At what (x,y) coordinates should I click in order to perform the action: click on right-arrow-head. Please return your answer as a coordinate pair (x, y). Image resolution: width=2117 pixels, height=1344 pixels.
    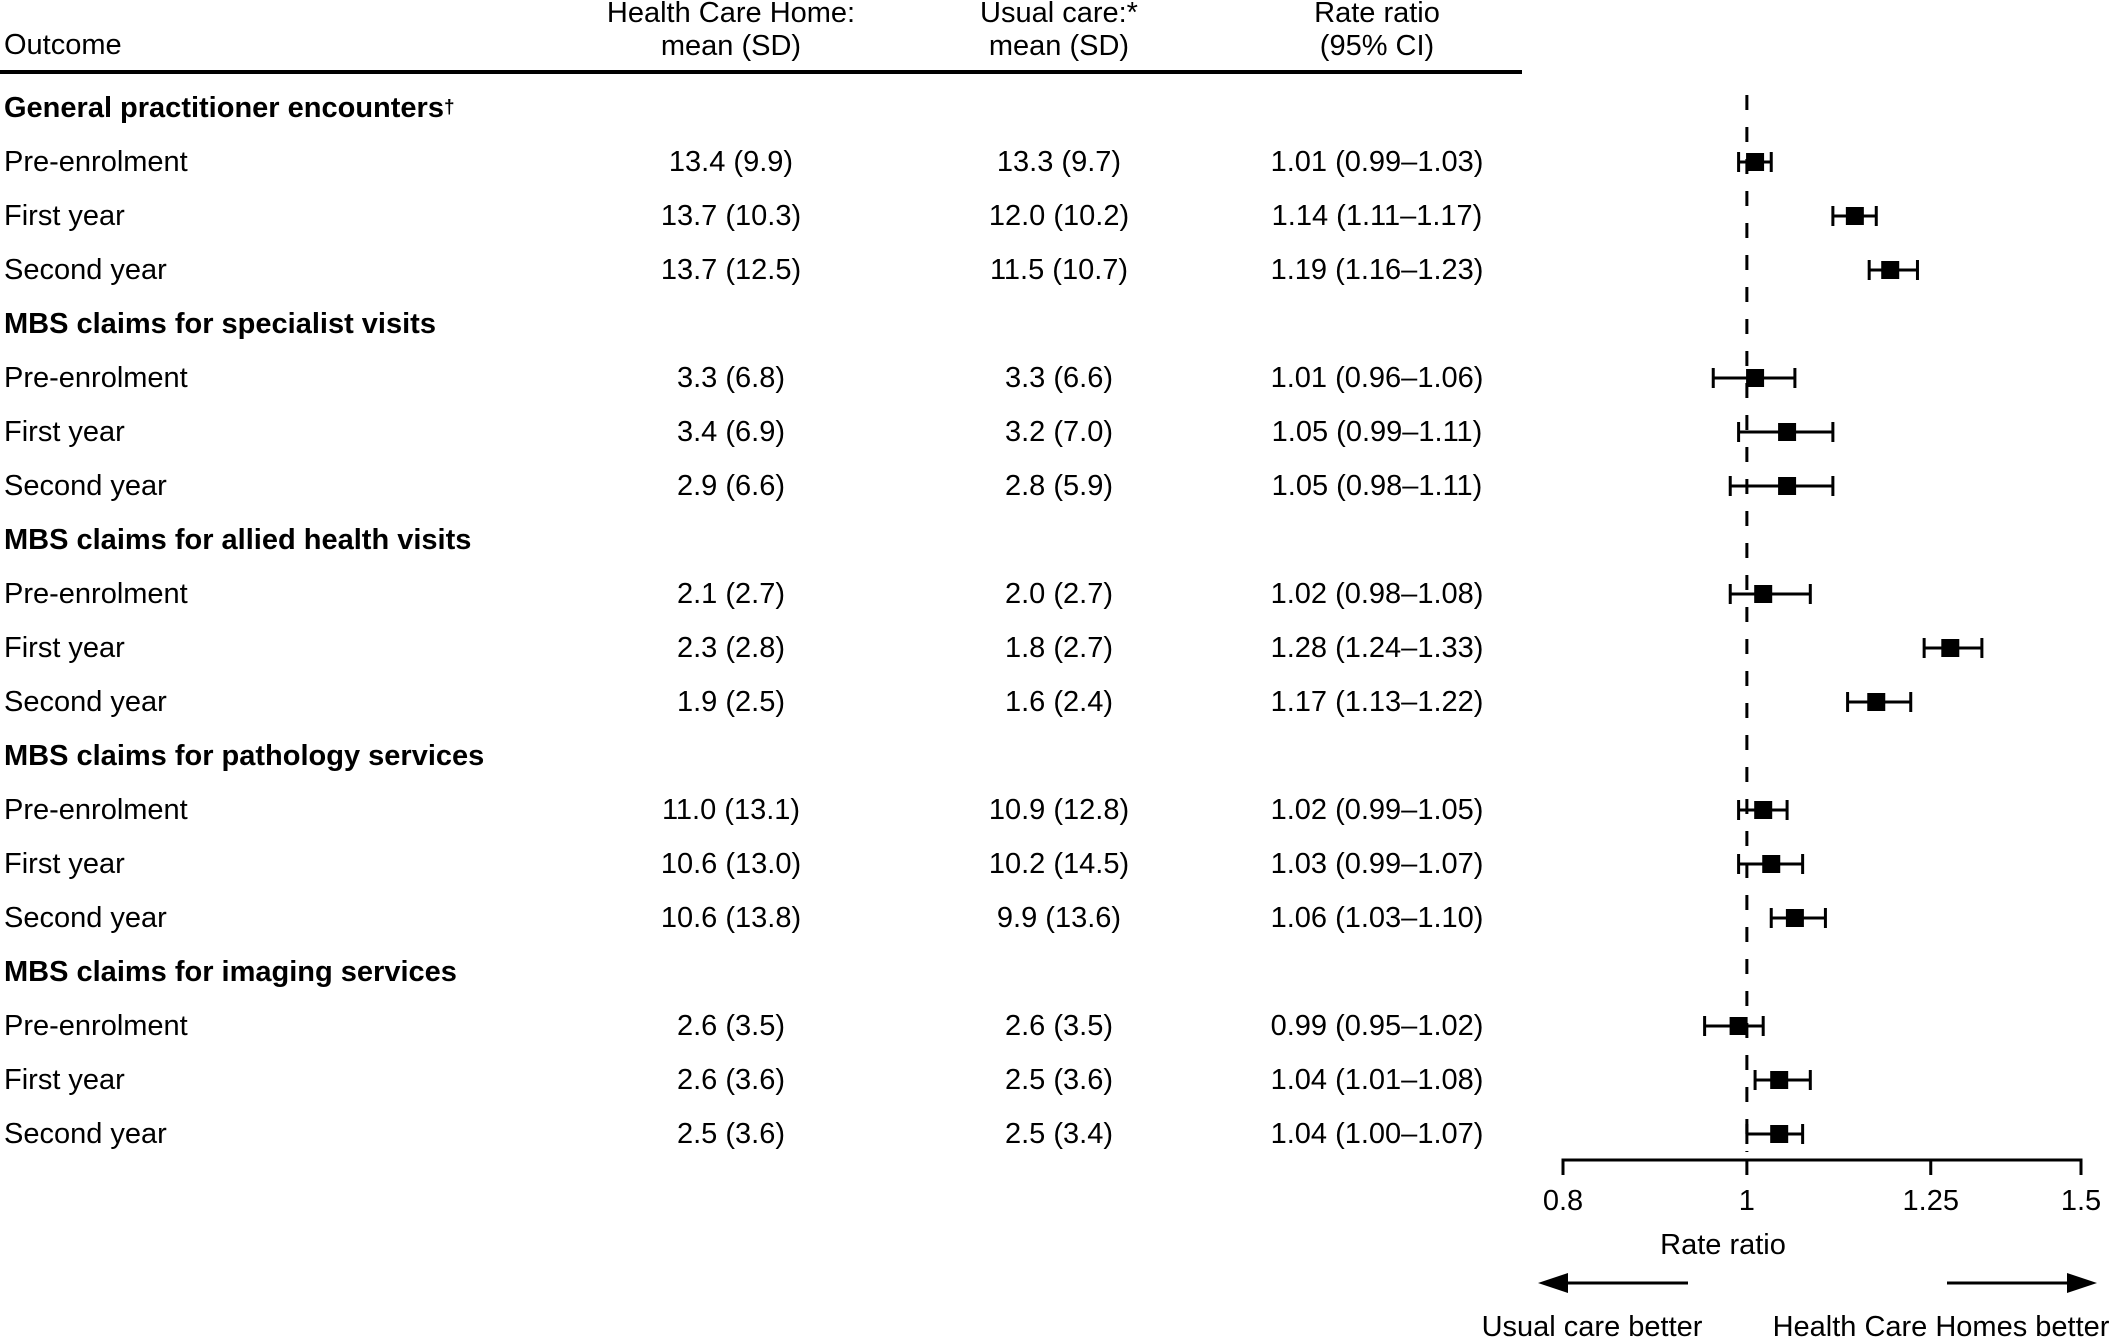
    Looking at the image, I should click on (2082, 1283).